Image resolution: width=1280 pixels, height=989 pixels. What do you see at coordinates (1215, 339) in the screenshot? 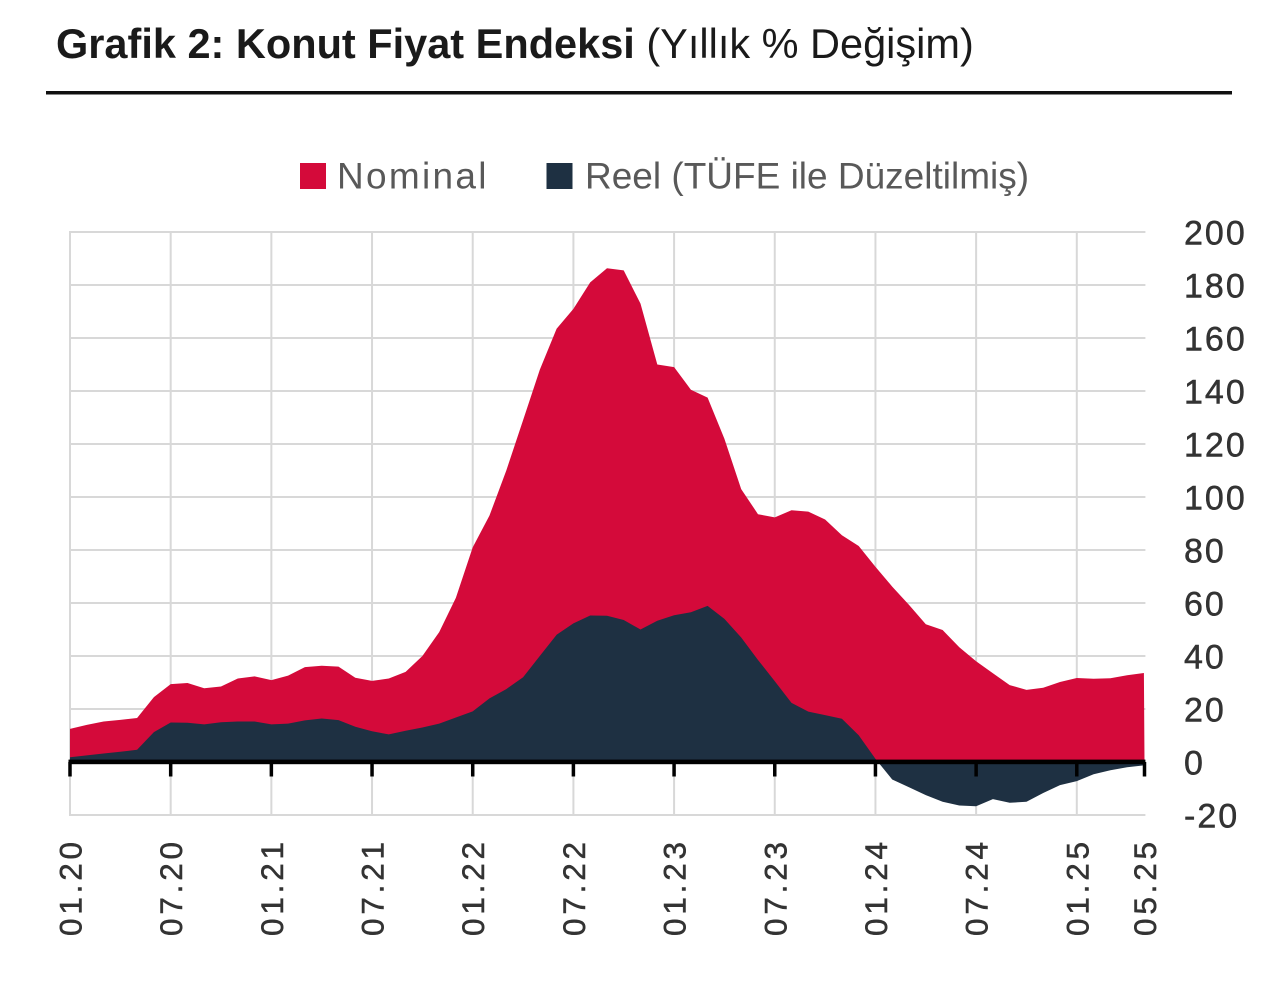
I see `svg-text: 160` at bounding box center [1215, 339].